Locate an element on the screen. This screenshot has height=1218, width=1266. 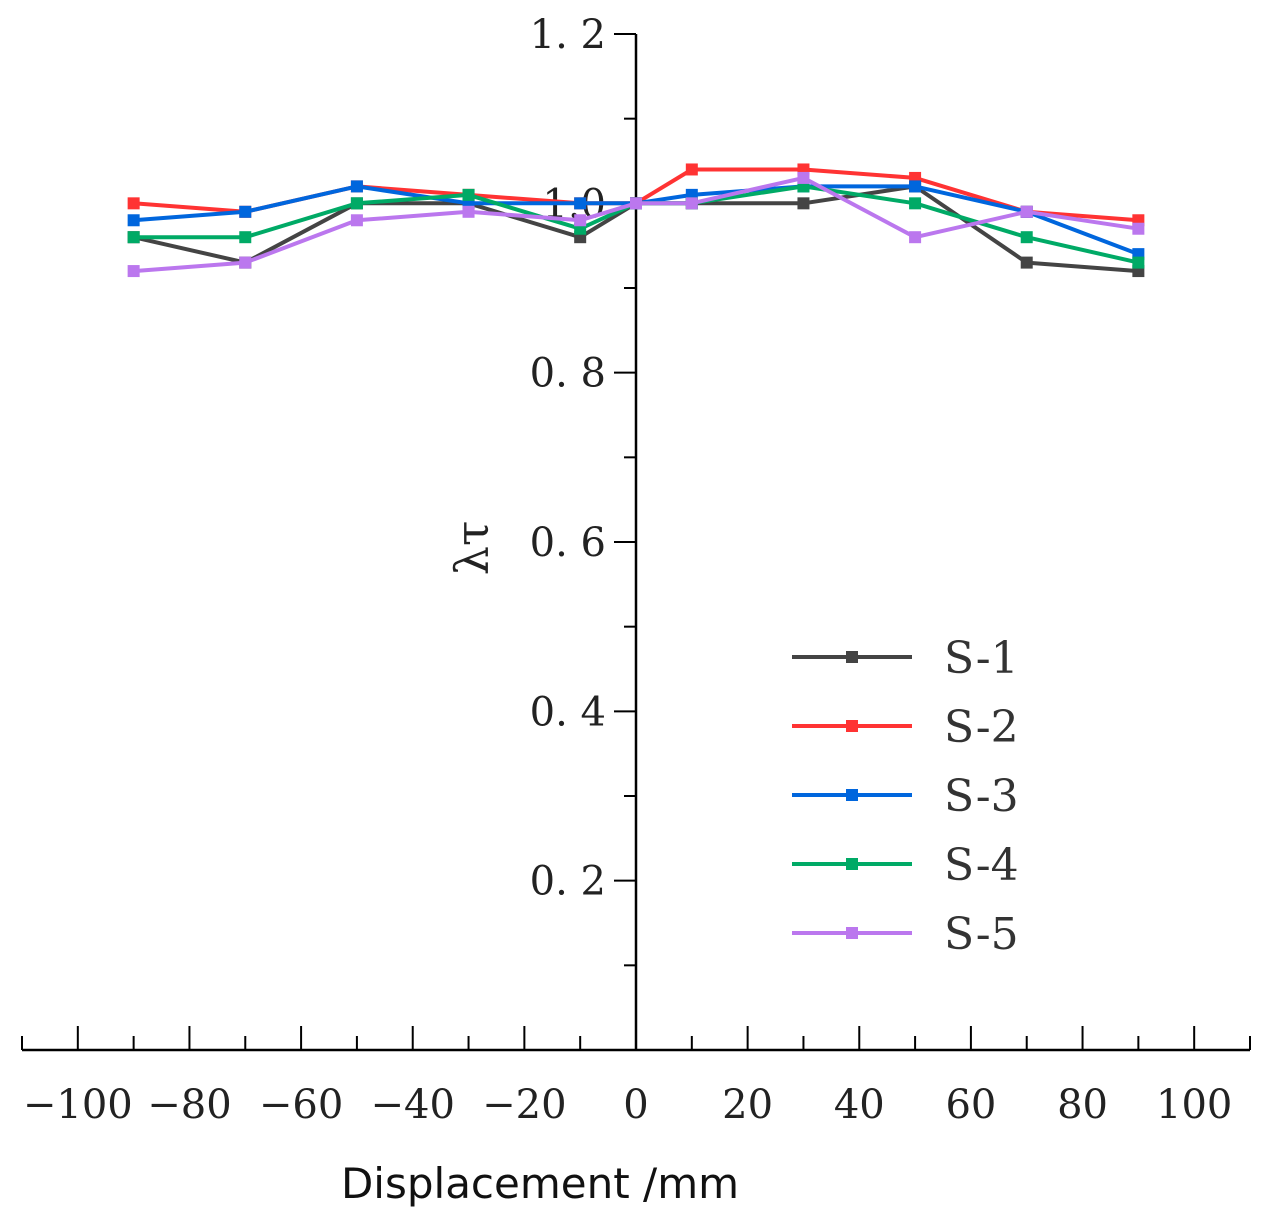
x-tick-label: 60 is located at coordinates (970, 1105).